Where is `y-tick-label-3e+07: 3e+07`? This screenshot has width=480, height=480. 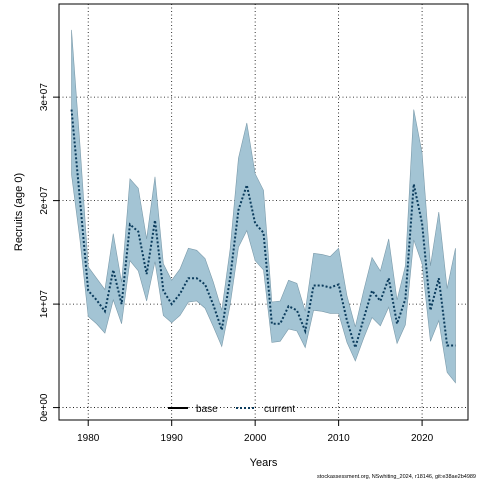 y-tick-label-3e+07: 3e+07 is located at coordinates (44, 97).